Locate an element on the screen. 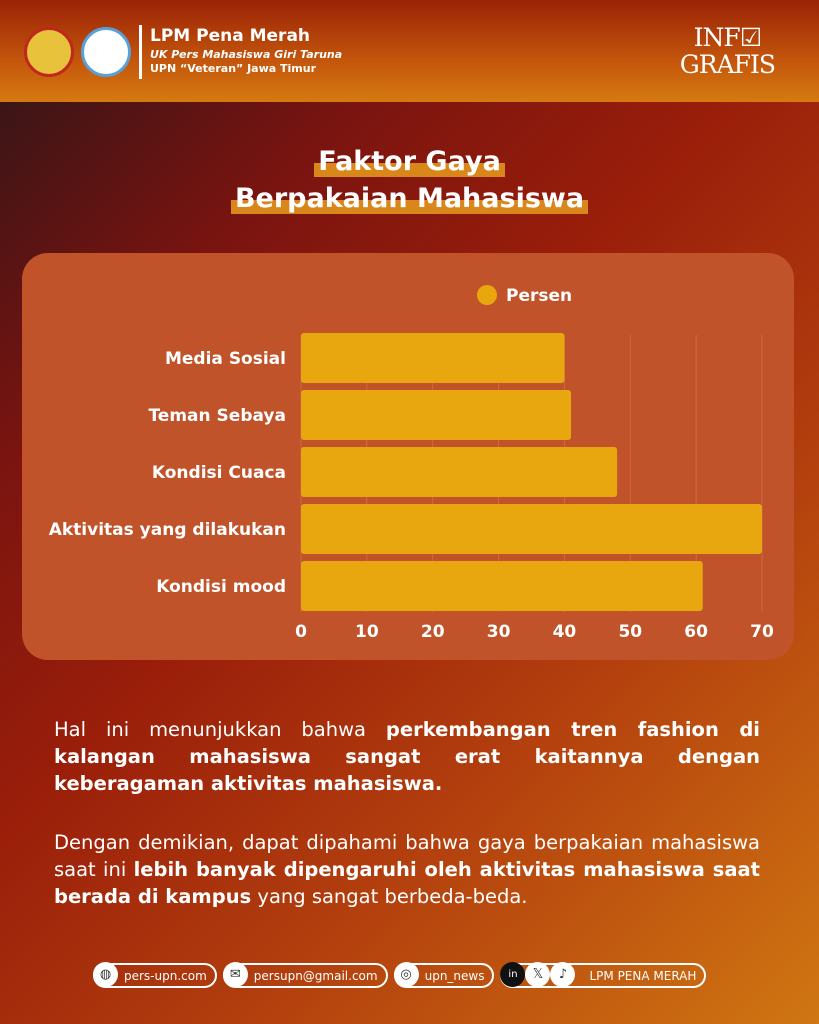  tiktok-icon: ♪ is located at coordinates (563, 974).